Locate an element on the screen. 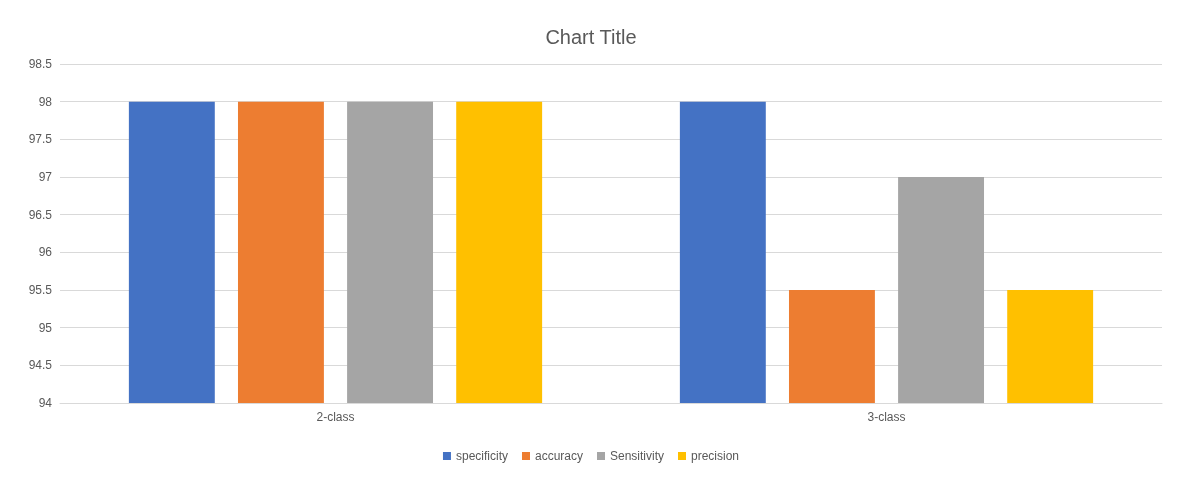  y-tick-label: 95.5 is located at coordinates (40, 290).